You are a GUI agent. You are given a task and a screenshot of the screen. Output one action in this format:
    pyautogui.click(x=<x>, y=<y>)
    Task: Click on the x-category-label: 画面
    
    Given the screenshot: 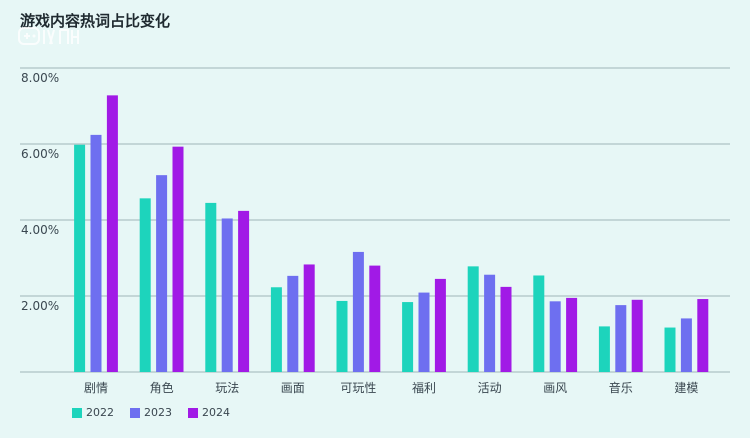 What is the action you would take?
    pyautogui.click(x=293, y=388)
    